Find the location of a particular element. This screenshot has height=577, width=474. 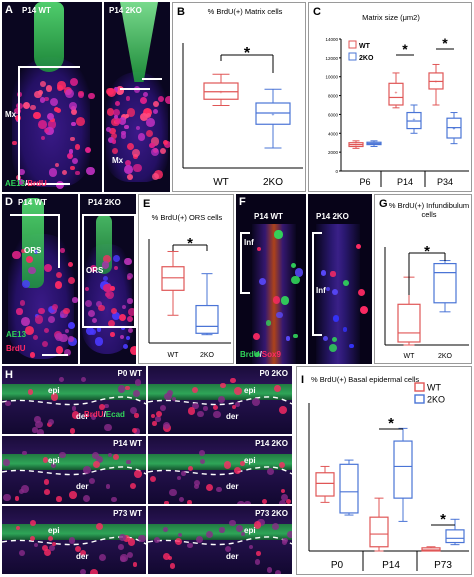

x-tick-label: P73 is located at coordinates (443, 565).